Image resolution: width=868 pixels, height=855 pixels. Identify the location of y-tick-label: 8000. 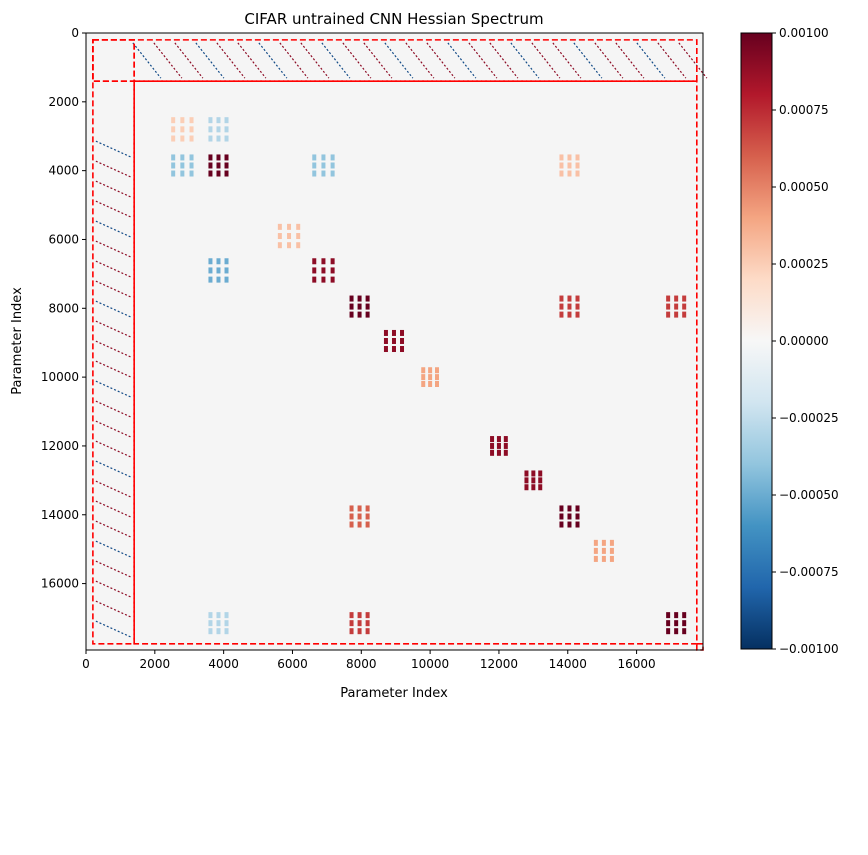
(63, 308).